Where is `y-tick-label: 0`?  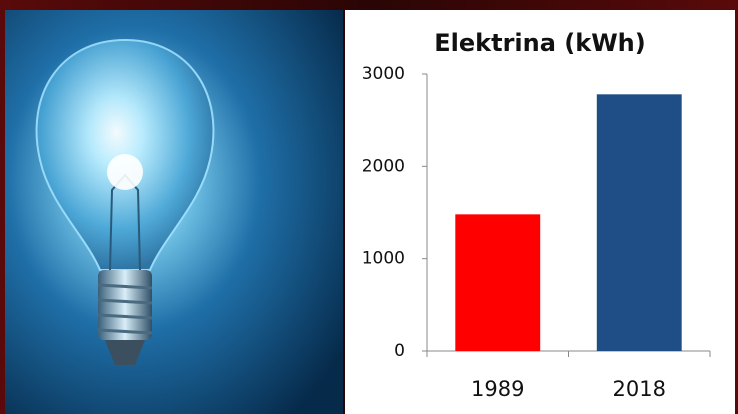 y-tick-label: 0 is located at coordinates (399, 351).